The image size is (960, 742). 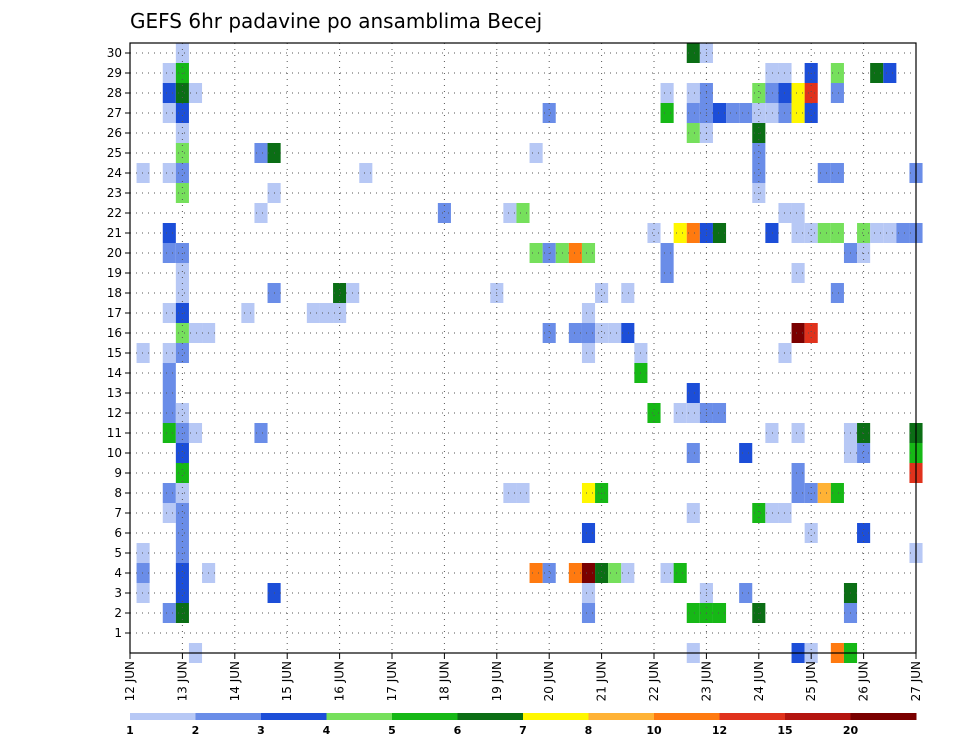 I want to click on colorbar-label: 1, so click(x=130, y=730).